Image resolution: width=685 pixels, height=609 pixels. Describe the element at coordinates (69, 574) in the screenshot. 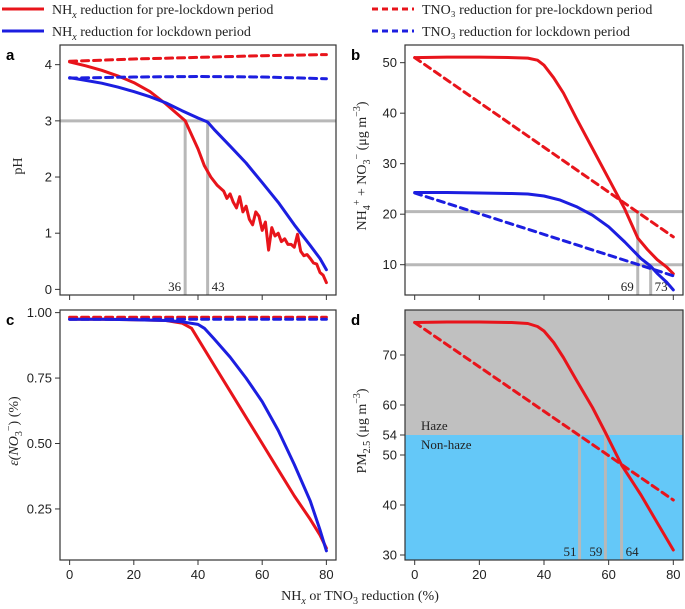

I see `panel-c-x-tick-label: 0` at that location.